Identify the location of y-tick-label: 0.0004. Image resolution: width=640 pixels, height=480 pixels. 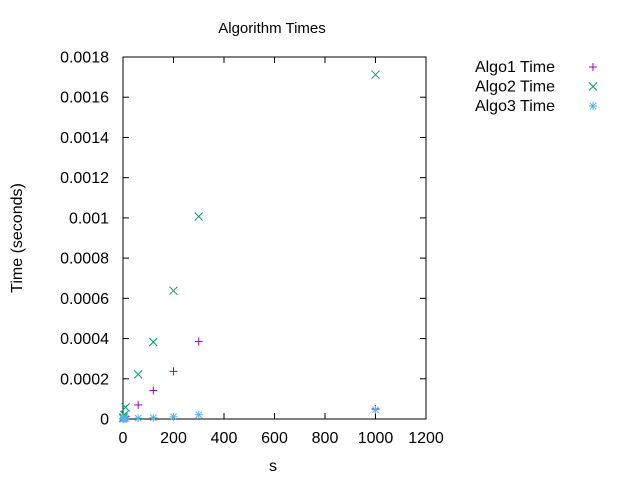
(84, 339).